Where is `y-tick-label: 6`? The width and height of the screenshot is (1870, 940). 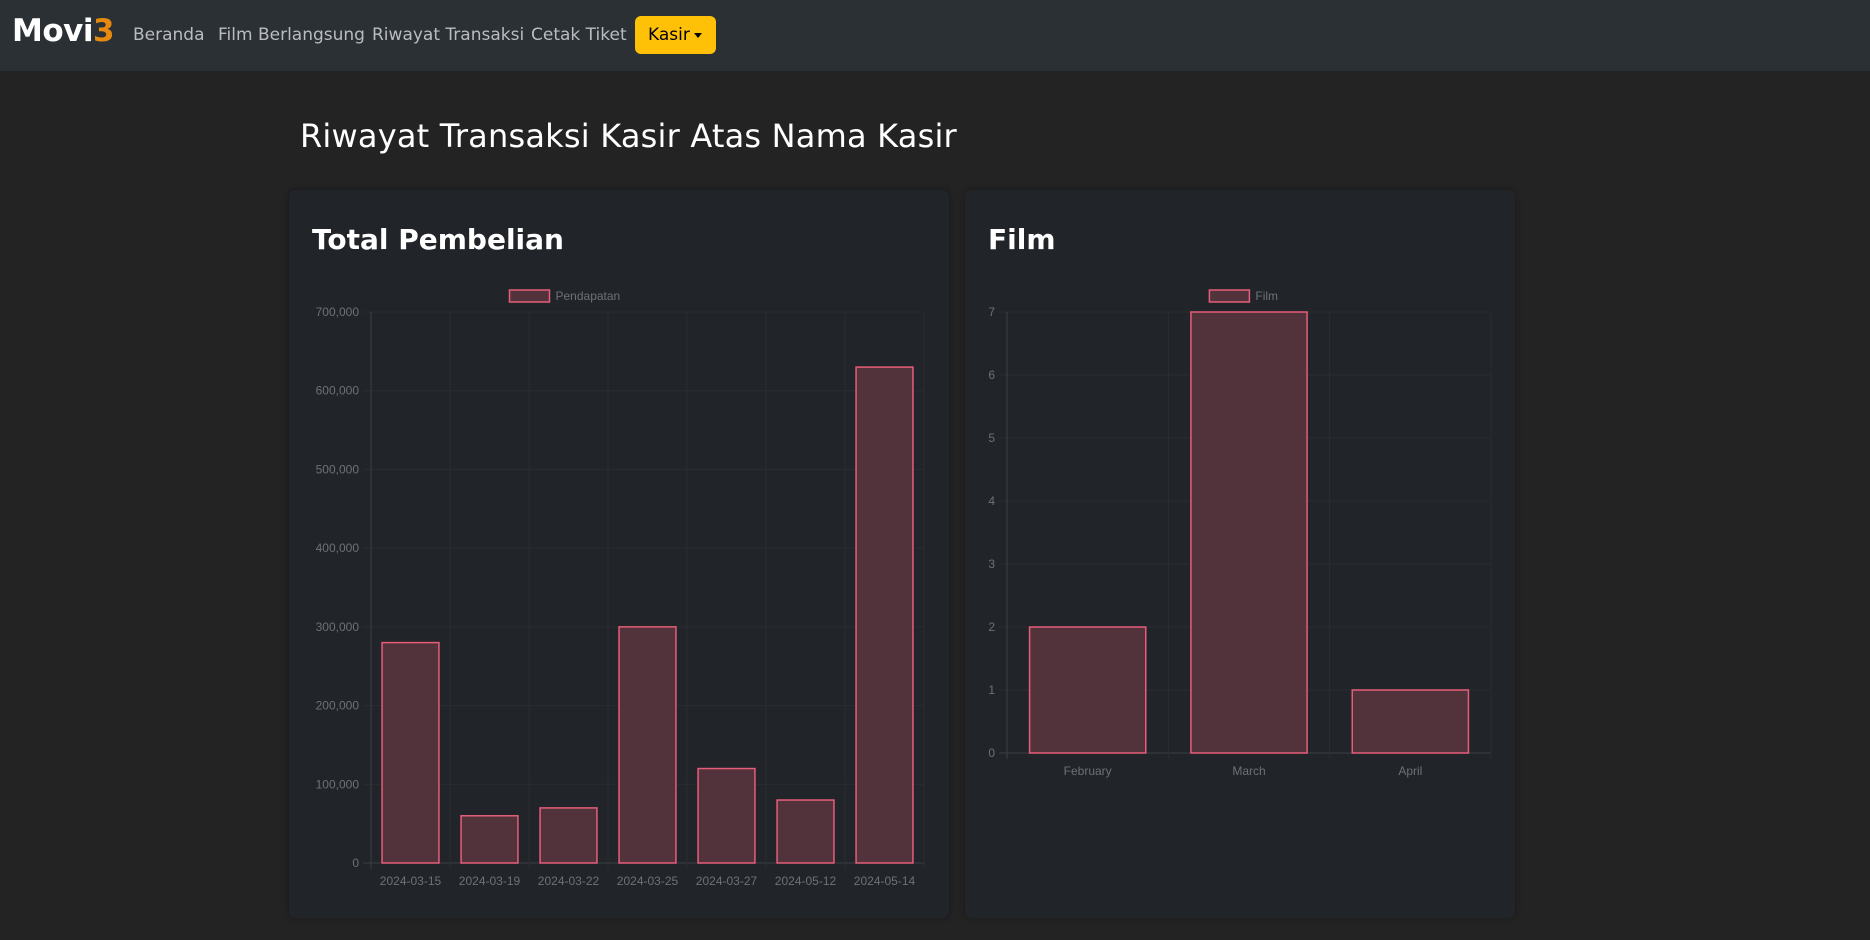
y-tick-label: 6 is located at coordinates (991, 375).